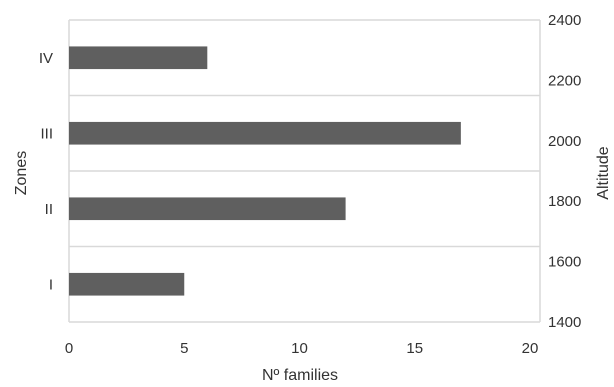 This screenshot has height=387, width=614. I want to click on bar-zone-IV, so click(138, 58).